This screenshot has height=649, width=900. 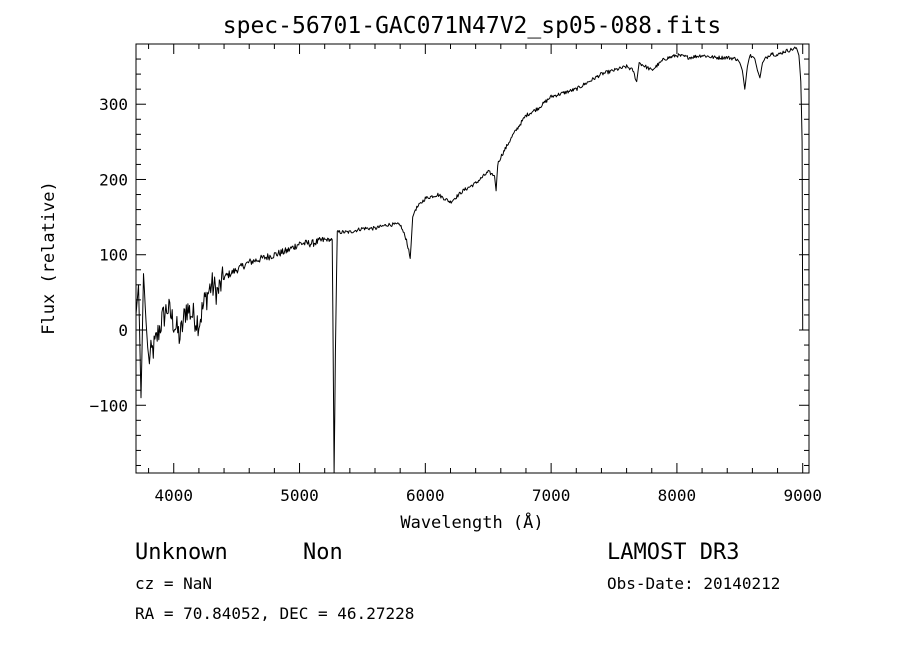 I want to click on obs-date-text: Obs-Date: 20140212, so click(x=693, y=583).